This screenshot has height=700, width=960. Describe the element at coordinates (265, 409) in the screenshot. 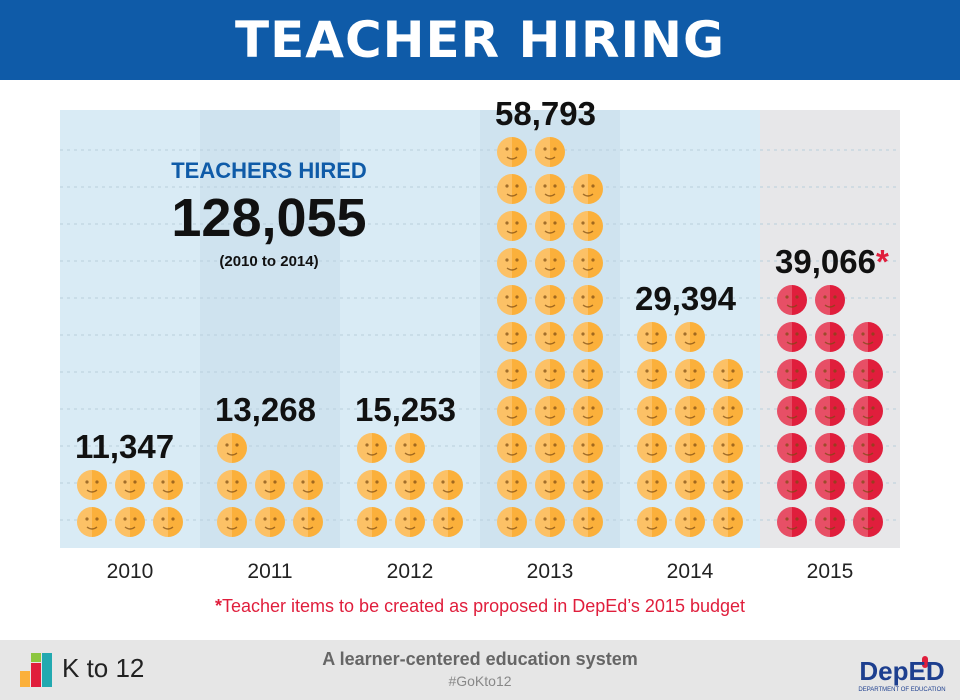

I see `value-label-2011: 13,268` at that location.